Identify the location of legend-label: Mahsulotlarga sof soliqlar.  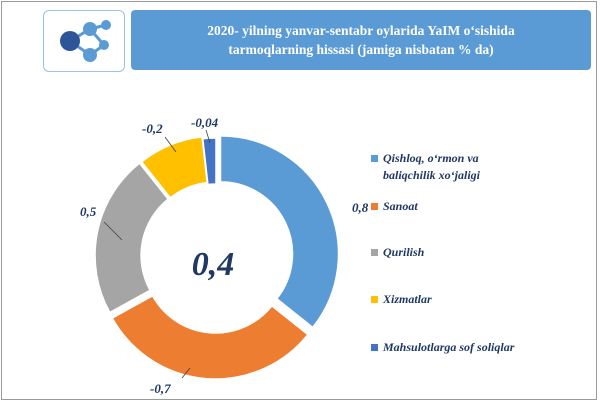
(449, 347).